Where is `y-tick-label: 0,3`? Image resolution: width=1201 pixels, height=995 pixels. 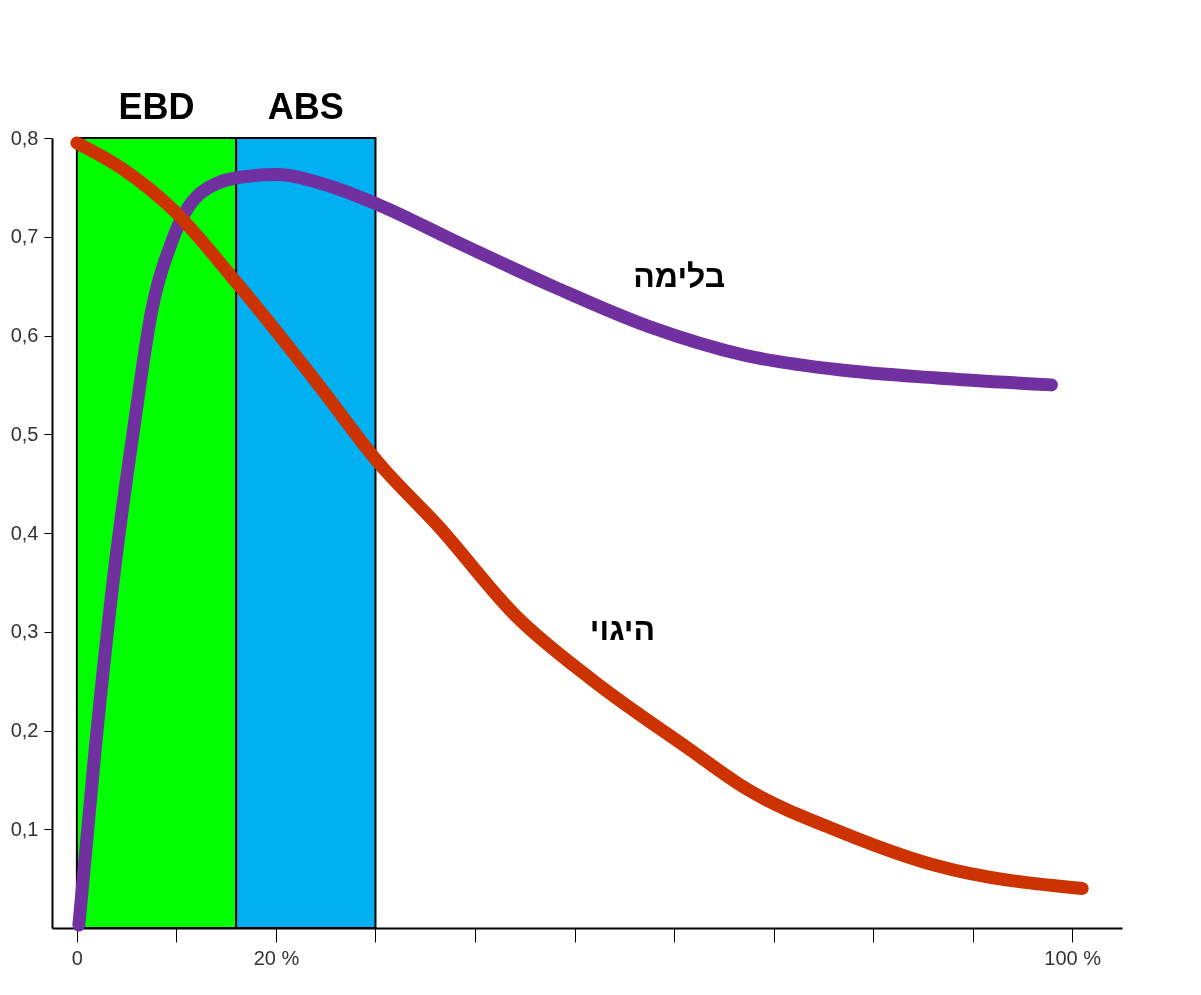 y-tick-label: 0,3 is located at coordinates (24, 631).